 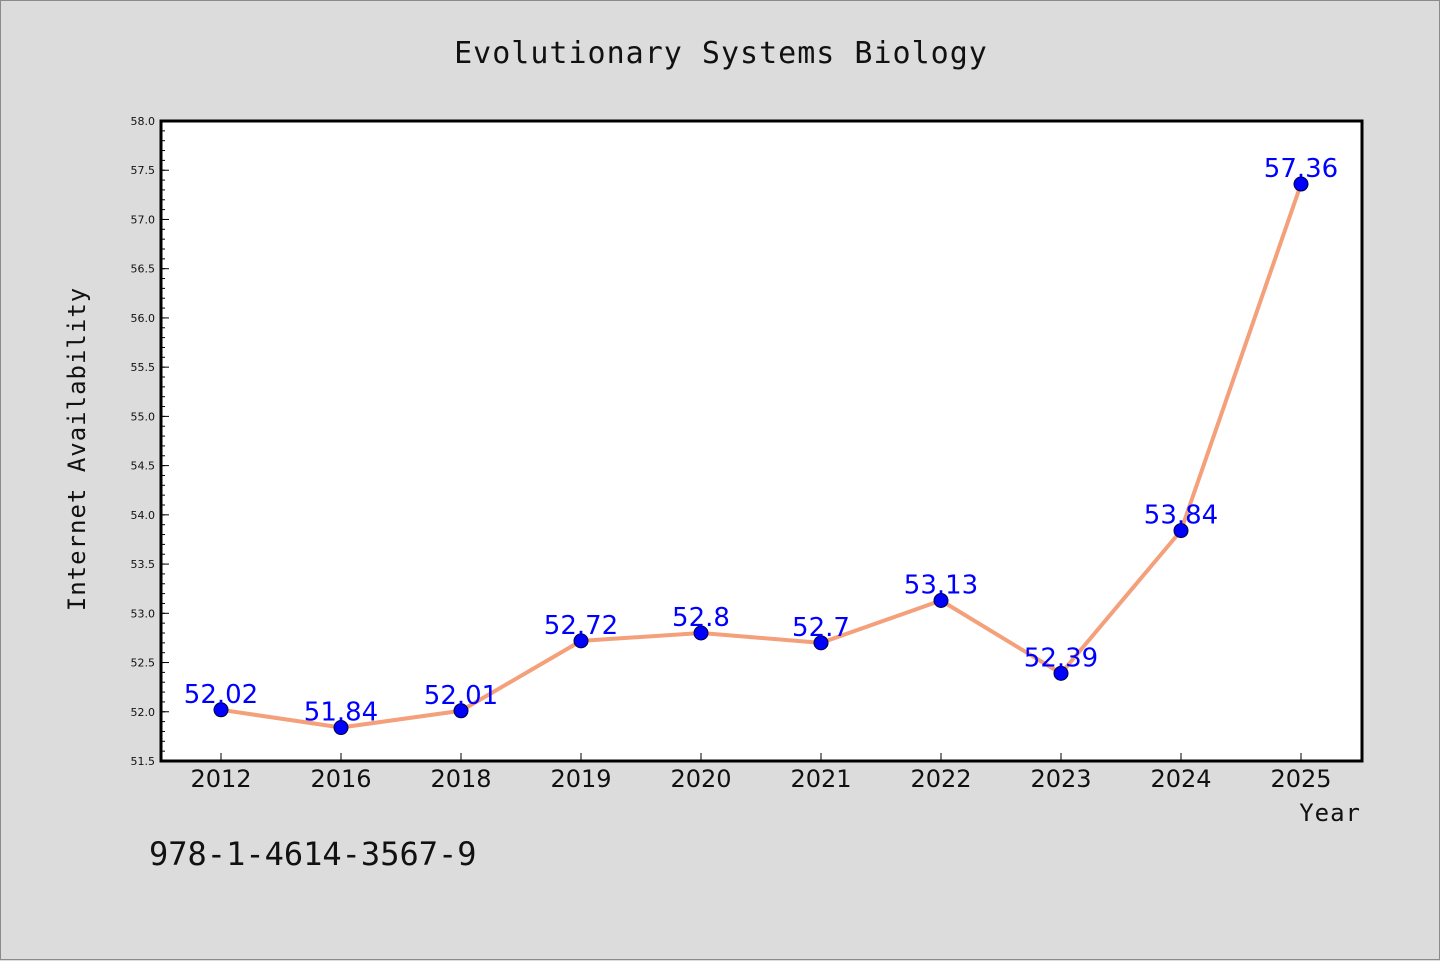 I want to click on data-label: 57.36, so click(x=1301, y=169).